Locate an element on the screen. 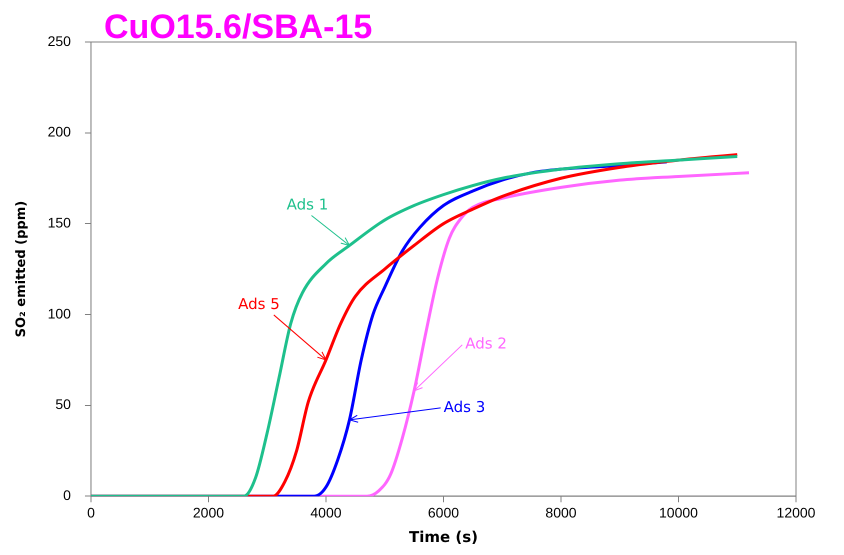  y-tick-label: 150 is located at coordinates (60, 222).